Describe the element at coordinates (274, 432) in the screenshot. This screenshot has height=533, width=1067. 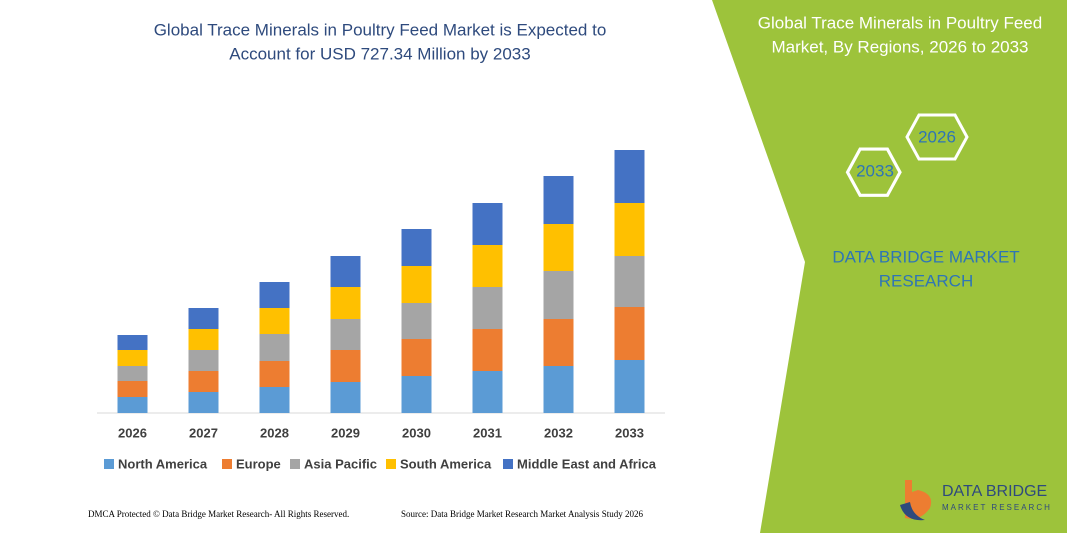
I see `x-tick-label: 2028` at that location.